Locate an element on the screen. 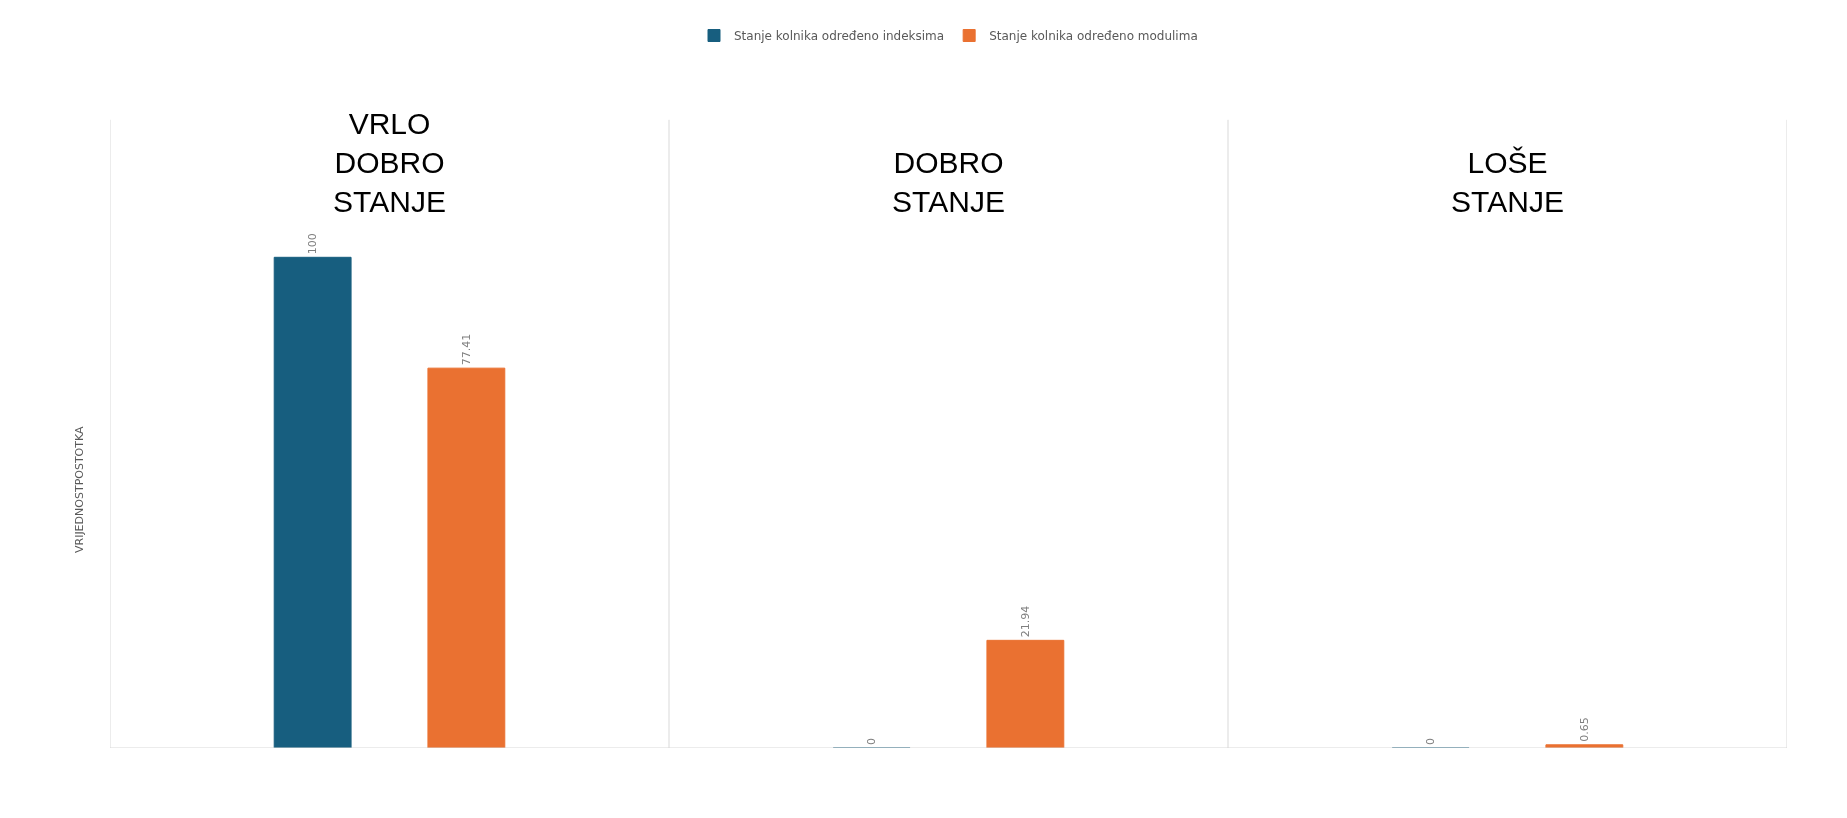 The image size is (1847, 818). data-label: 0.65 is located at coordinates (1584, 729).